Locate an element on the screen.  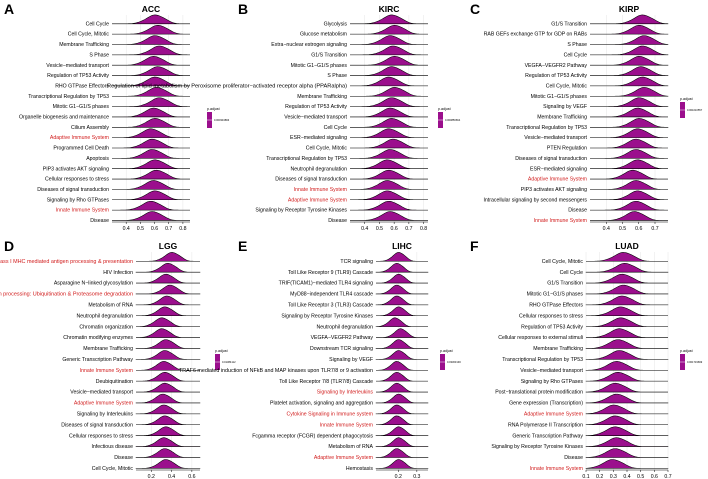
category-label: Toll Like Receptor 7/8 (TLR7/8) Cascade is located at coordinates (326, 382).